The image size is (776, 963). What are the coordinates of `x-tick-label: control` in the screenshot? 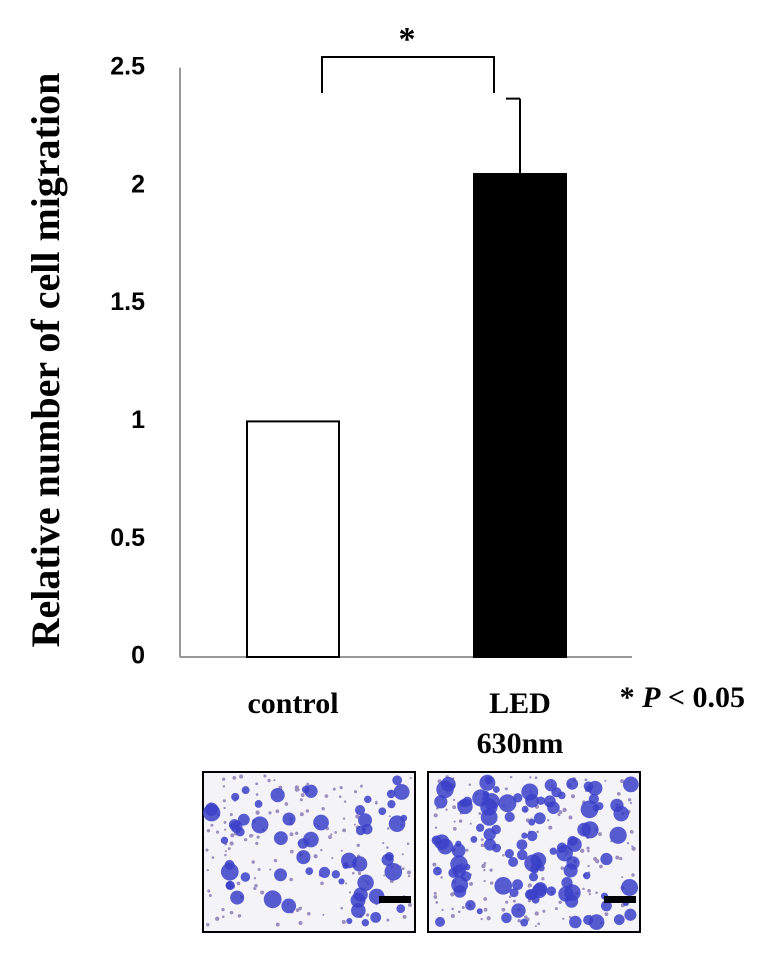 It's located at (292, 703).